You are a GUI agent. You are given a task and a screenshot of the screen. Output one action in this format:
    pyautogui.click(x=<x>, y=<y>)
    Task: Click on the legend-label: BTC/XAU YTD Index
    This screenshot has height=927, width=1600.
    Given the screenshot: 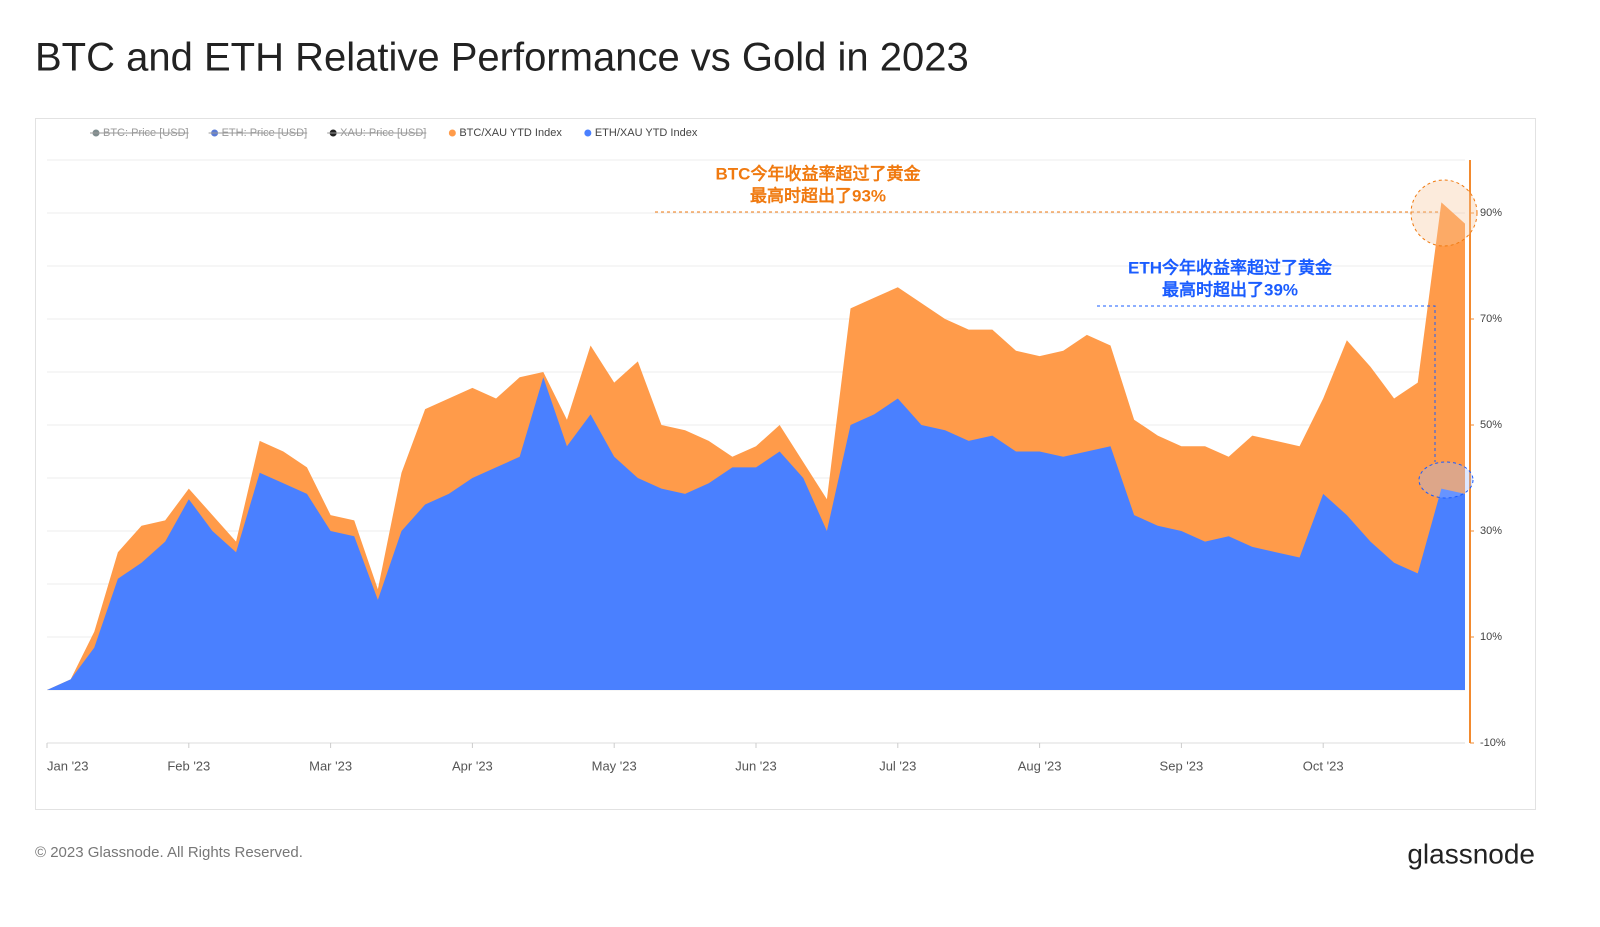 What is the action you would take?
    pyautogui.click(x=510, y=133)
    